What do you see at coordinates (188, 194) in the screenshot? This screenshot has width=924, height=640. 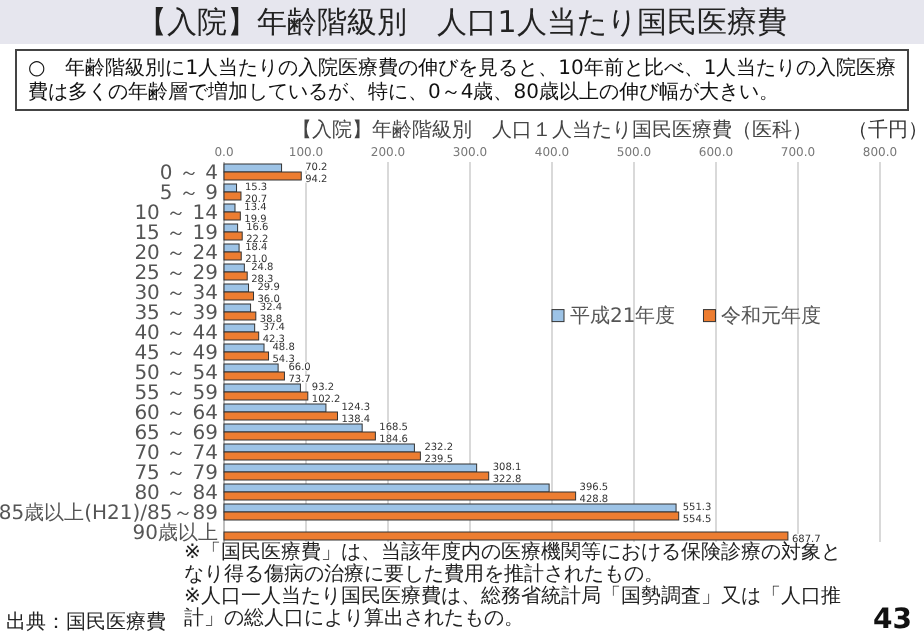 I see `y-tick-label: 5 ～ 9` at bounding box center [188, 194].